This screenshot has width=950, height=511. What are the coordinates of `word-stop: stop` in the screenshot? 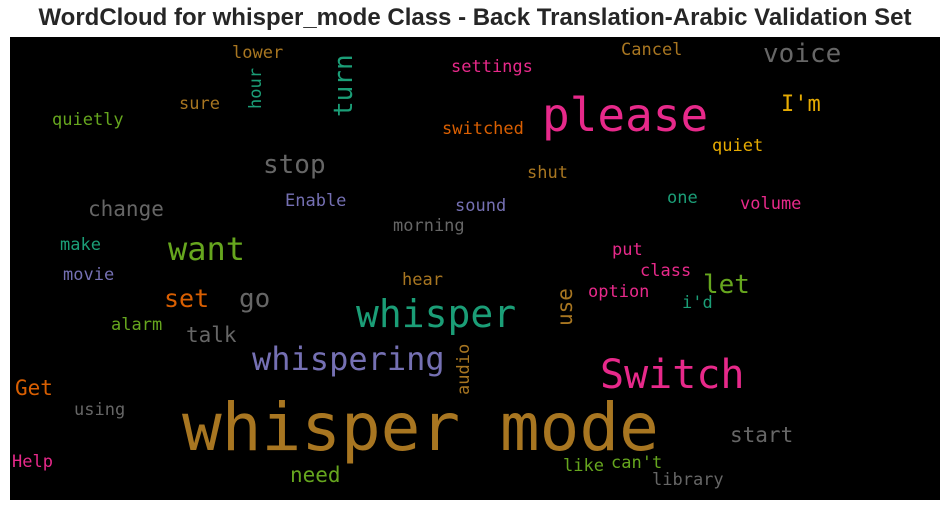 It's located at (294, 165).